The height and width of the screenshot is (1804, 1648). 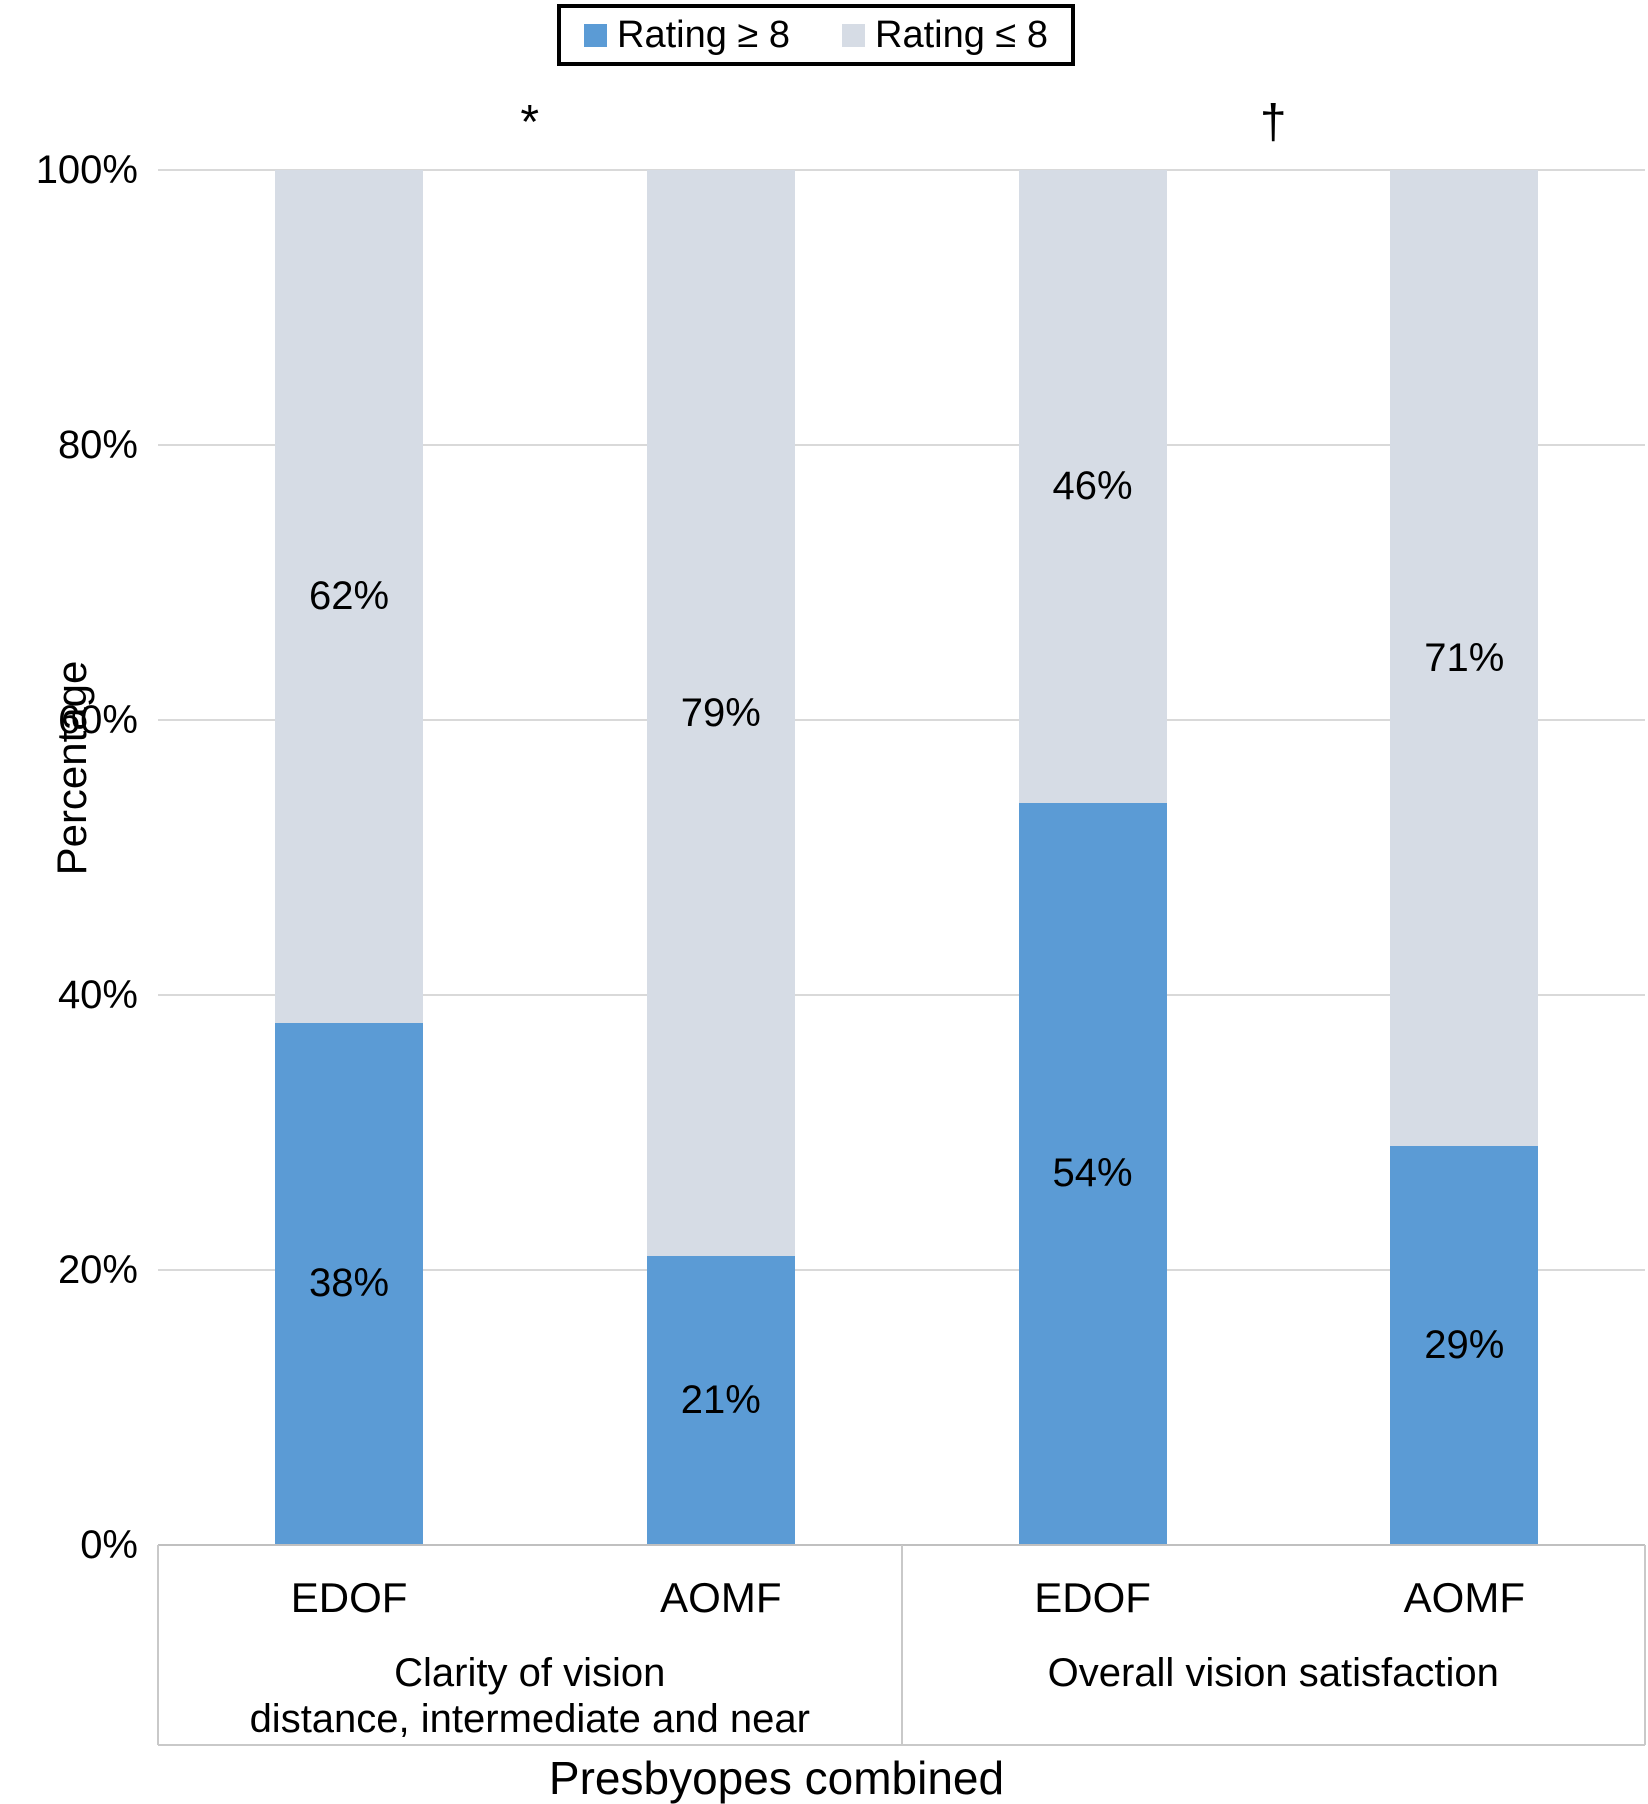 I want to click on bar-segment-value-label: 46%, so click(x=1092, y=485).